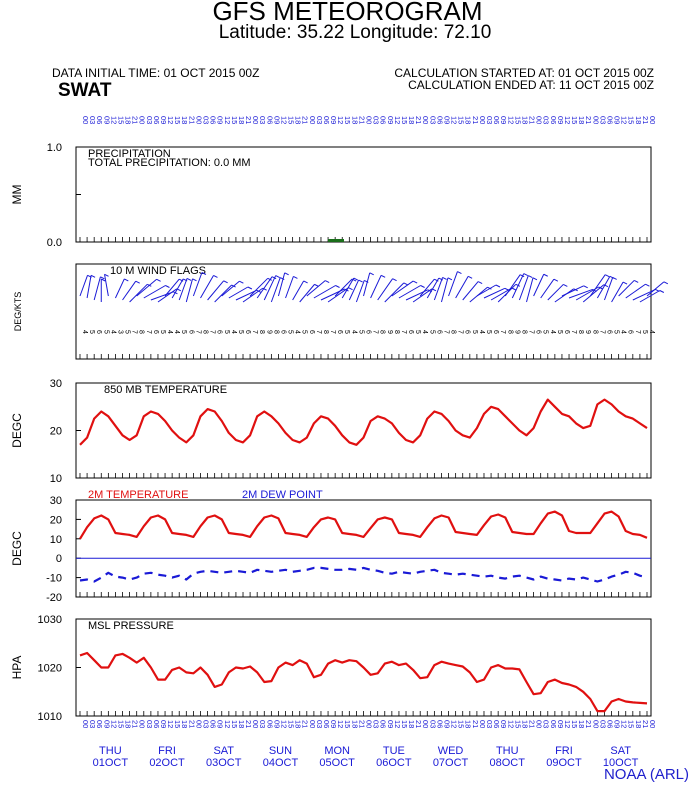  I want to click on total-precipitation: TOTAL PRECIPITATION: 0.0 MM, so click(169, 163).